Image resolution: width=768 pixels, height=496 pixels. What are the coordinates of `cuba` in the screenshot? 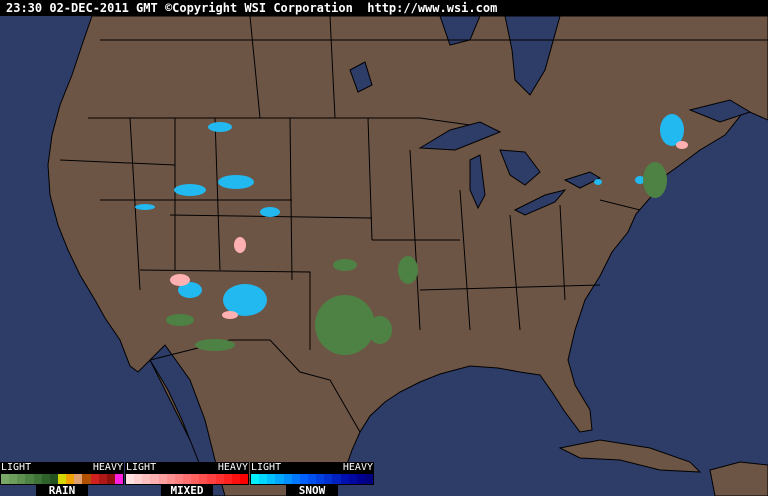 It's located at (630, 456).